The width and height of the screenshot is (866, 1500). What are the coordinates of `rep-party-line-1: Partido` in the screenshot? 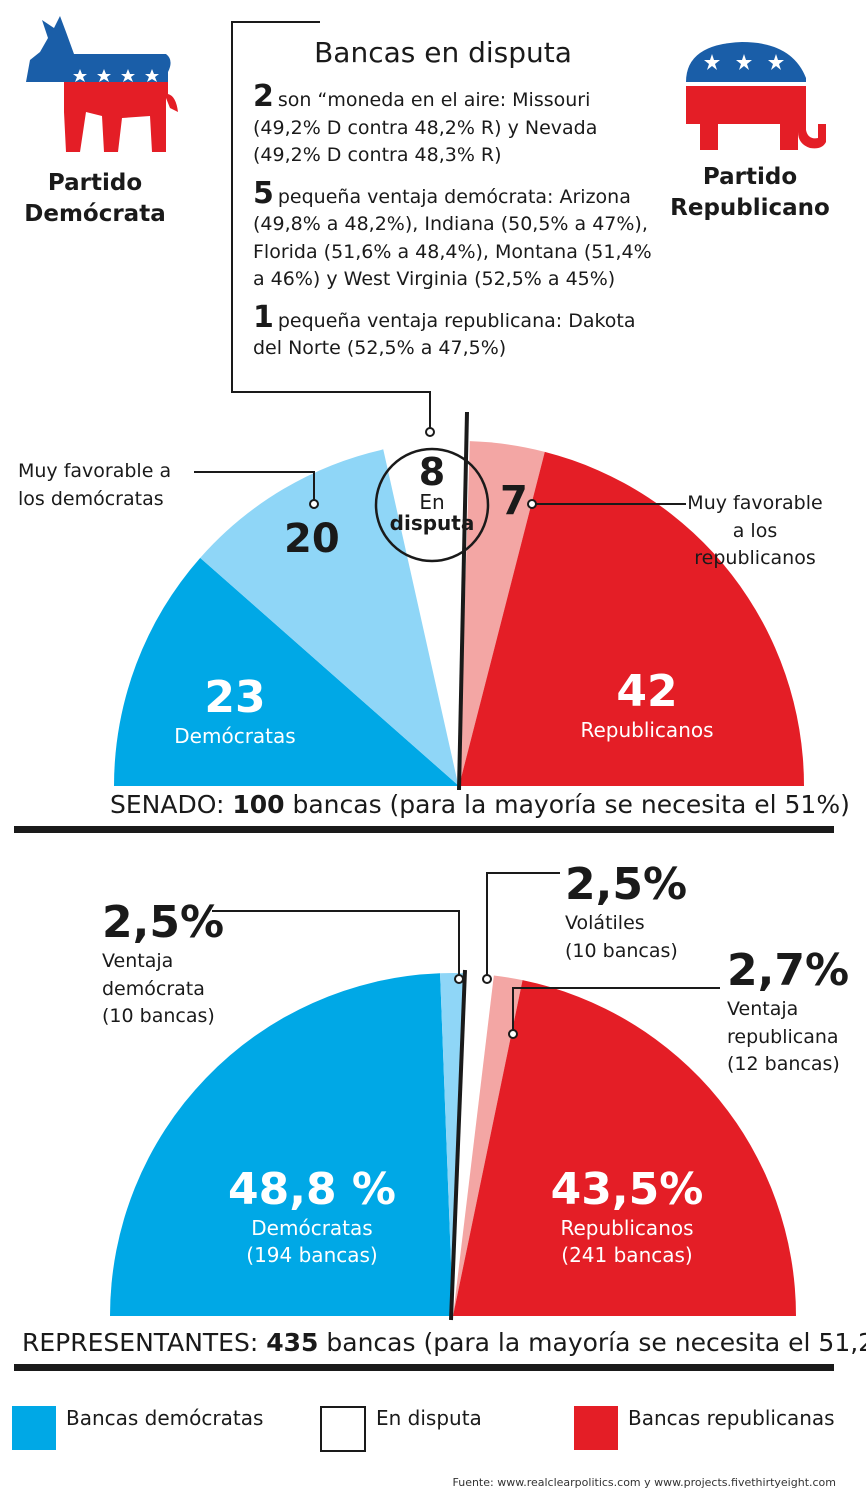 It's located at (750, 177).